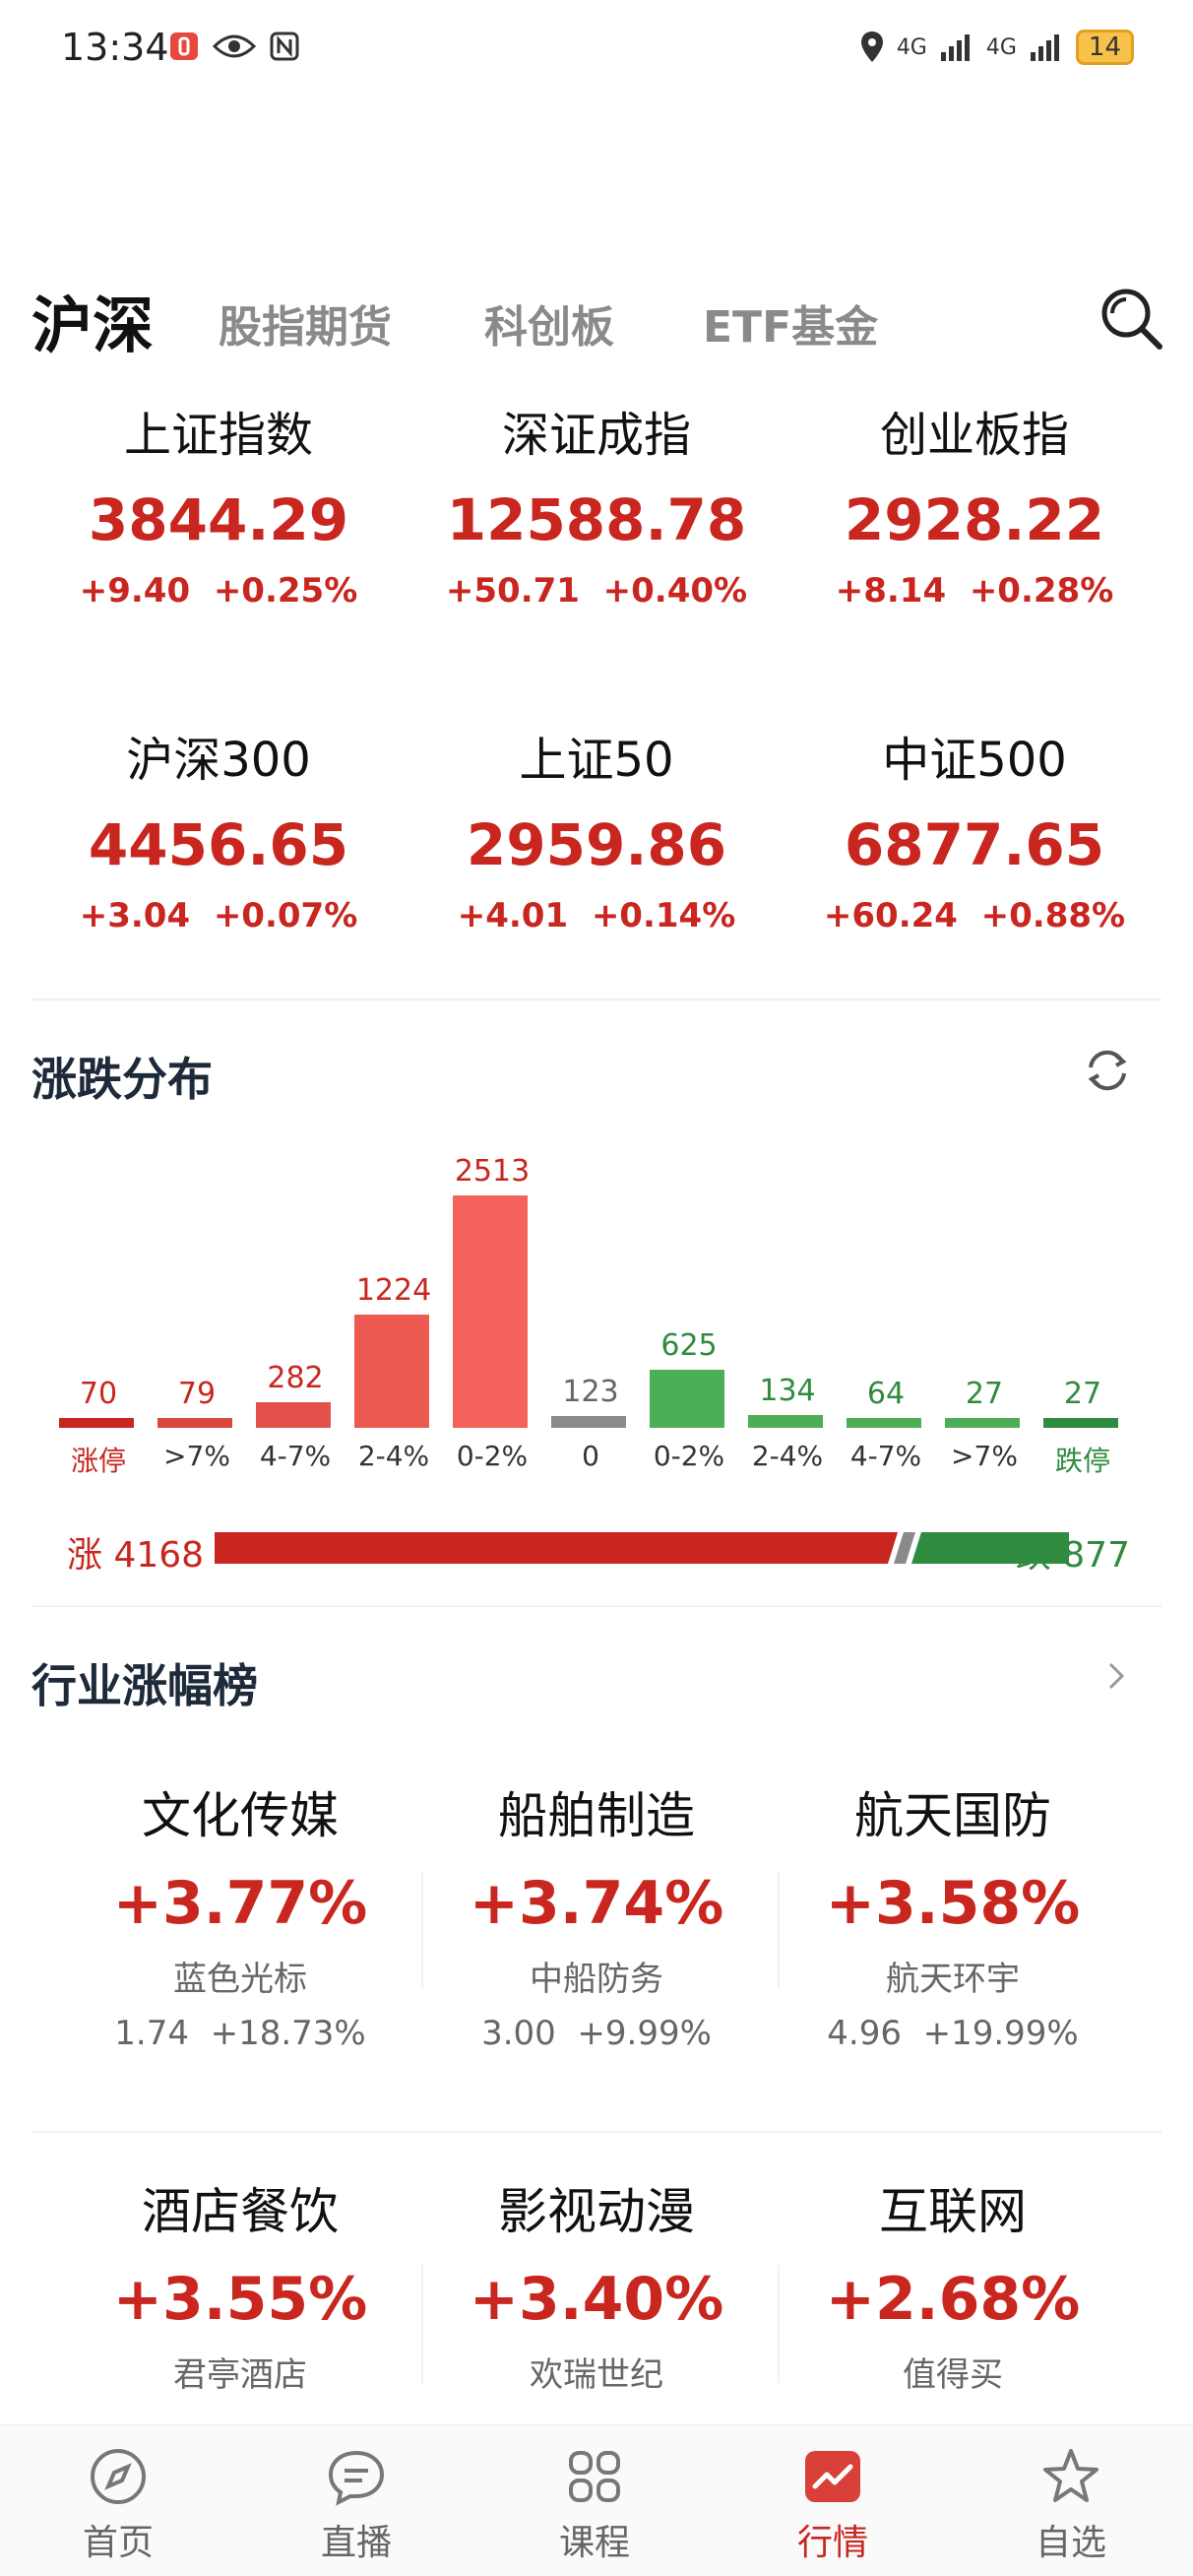  Describe the element at coordinates (285, 591) in the screenshot. I see `index-change-pct: +0.25%` at that location.